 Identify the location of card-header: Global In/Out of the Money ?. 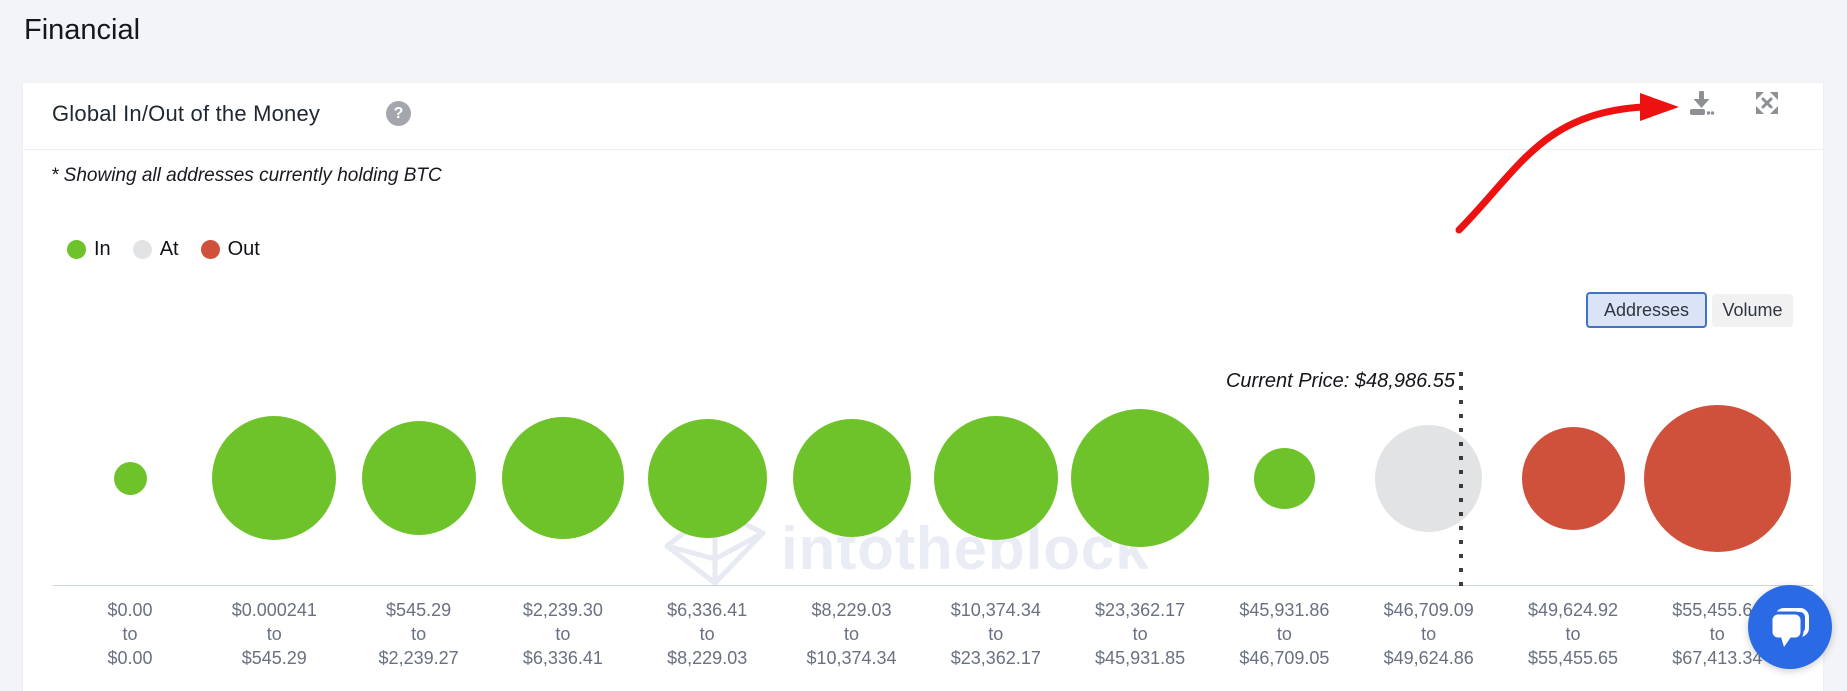
(923, 116).